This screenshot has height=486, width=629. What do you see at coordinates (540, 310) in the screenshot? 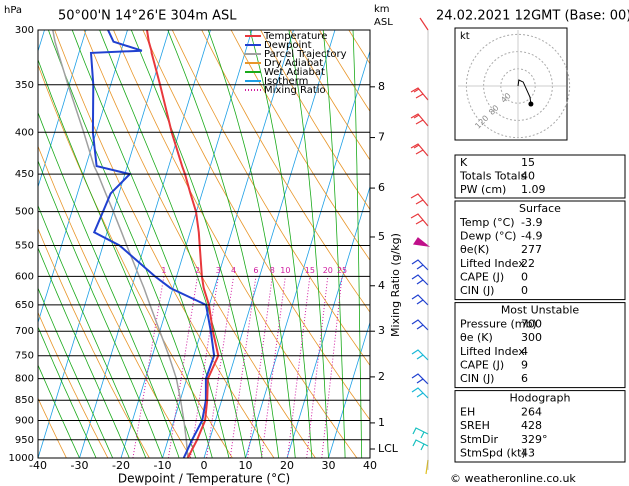
I see `section-title: Most Unstable` at bounding box center [540, 310].